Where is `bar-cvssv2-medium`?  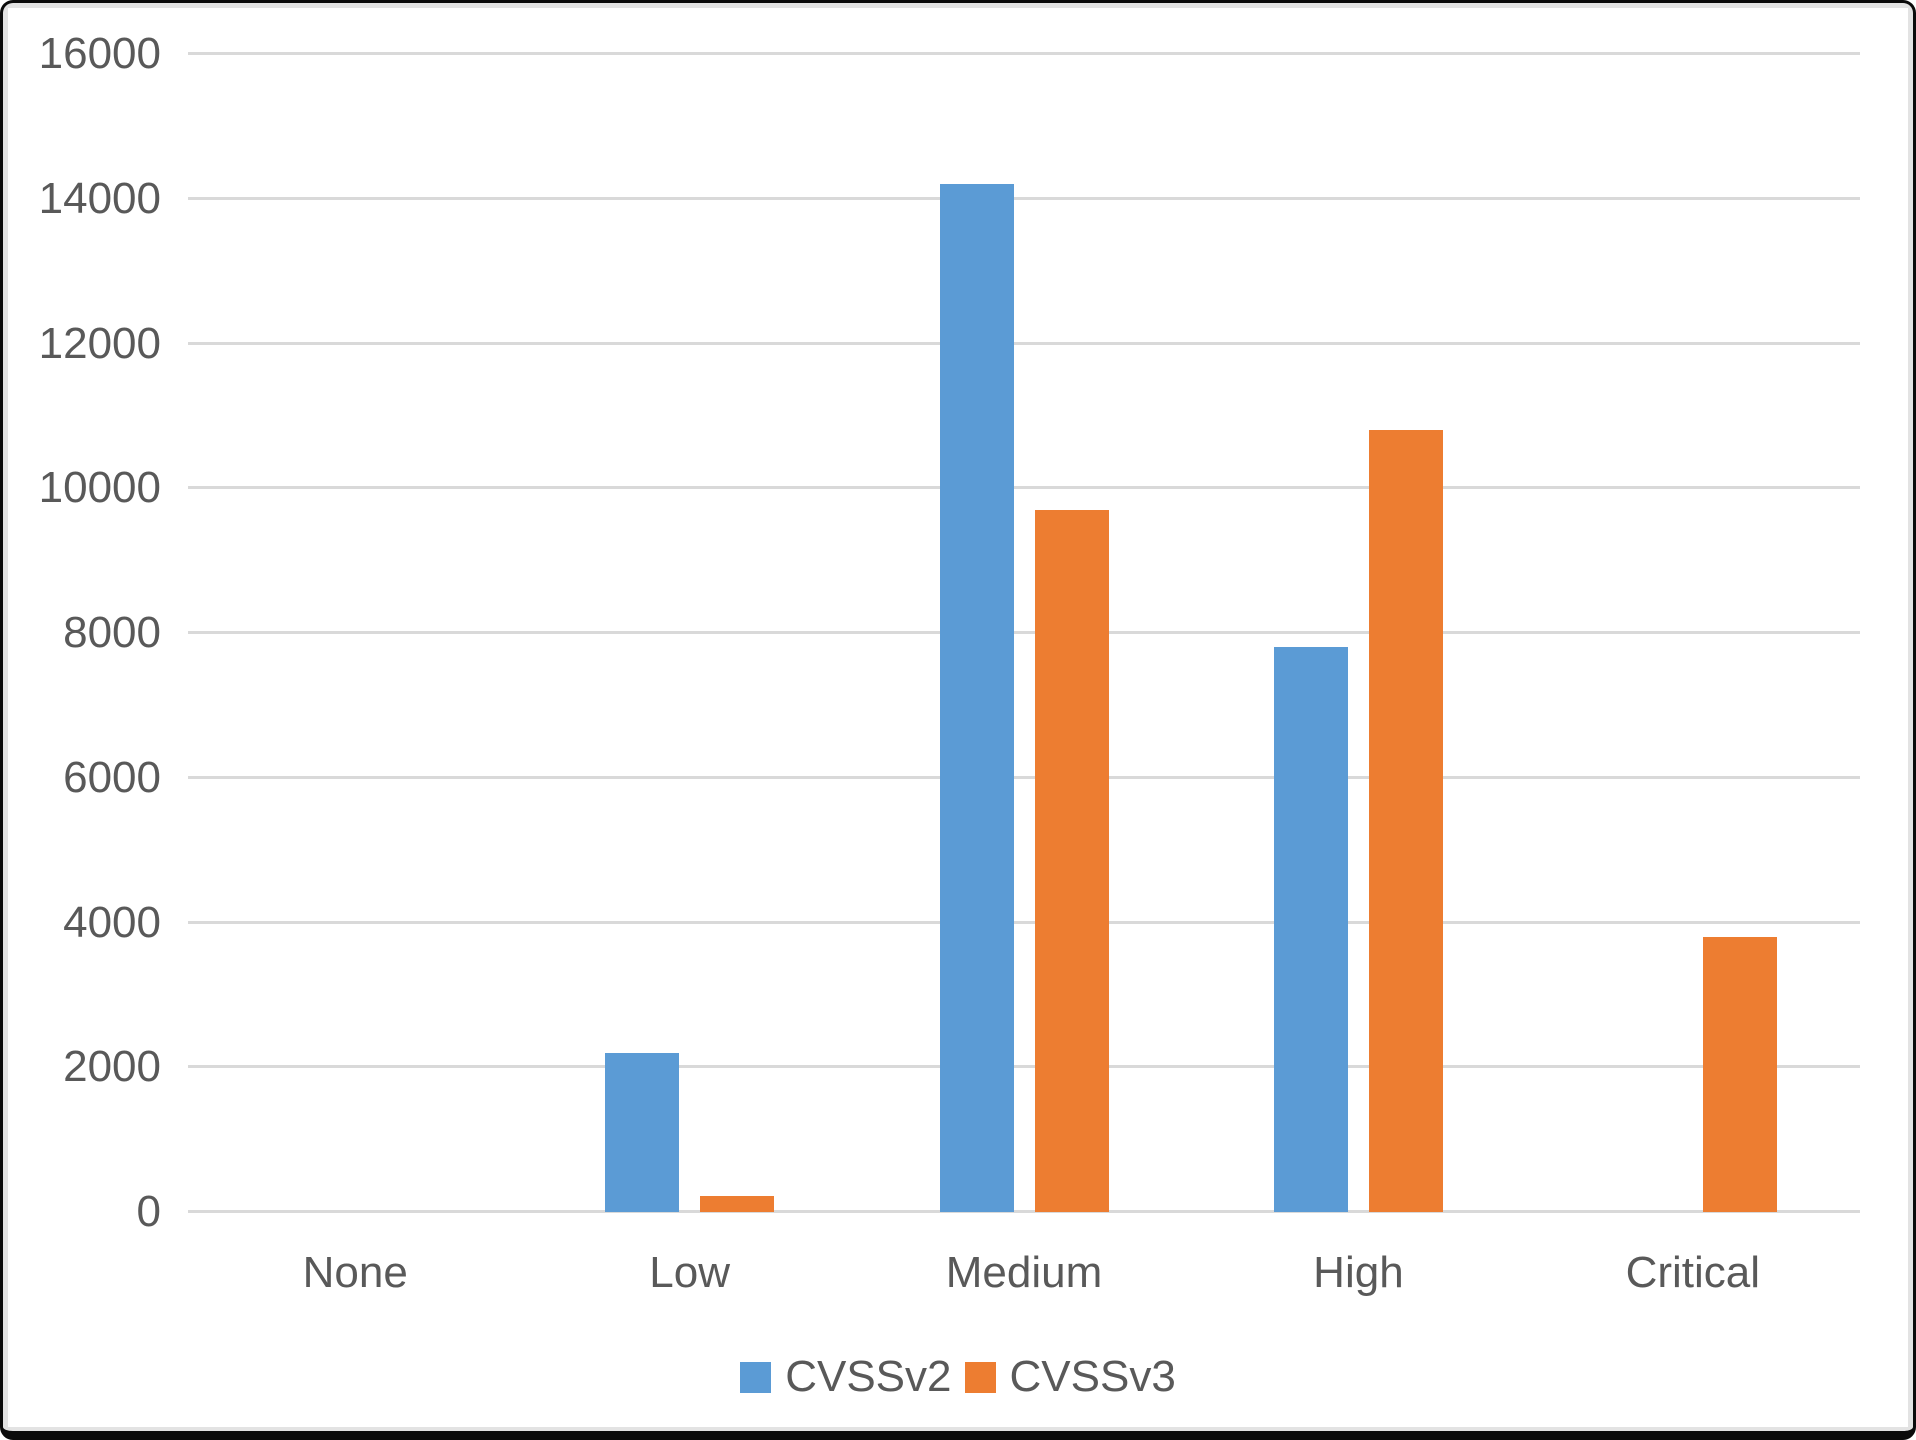
bar-cvssv2-medium is located at coordinates (976, 698).